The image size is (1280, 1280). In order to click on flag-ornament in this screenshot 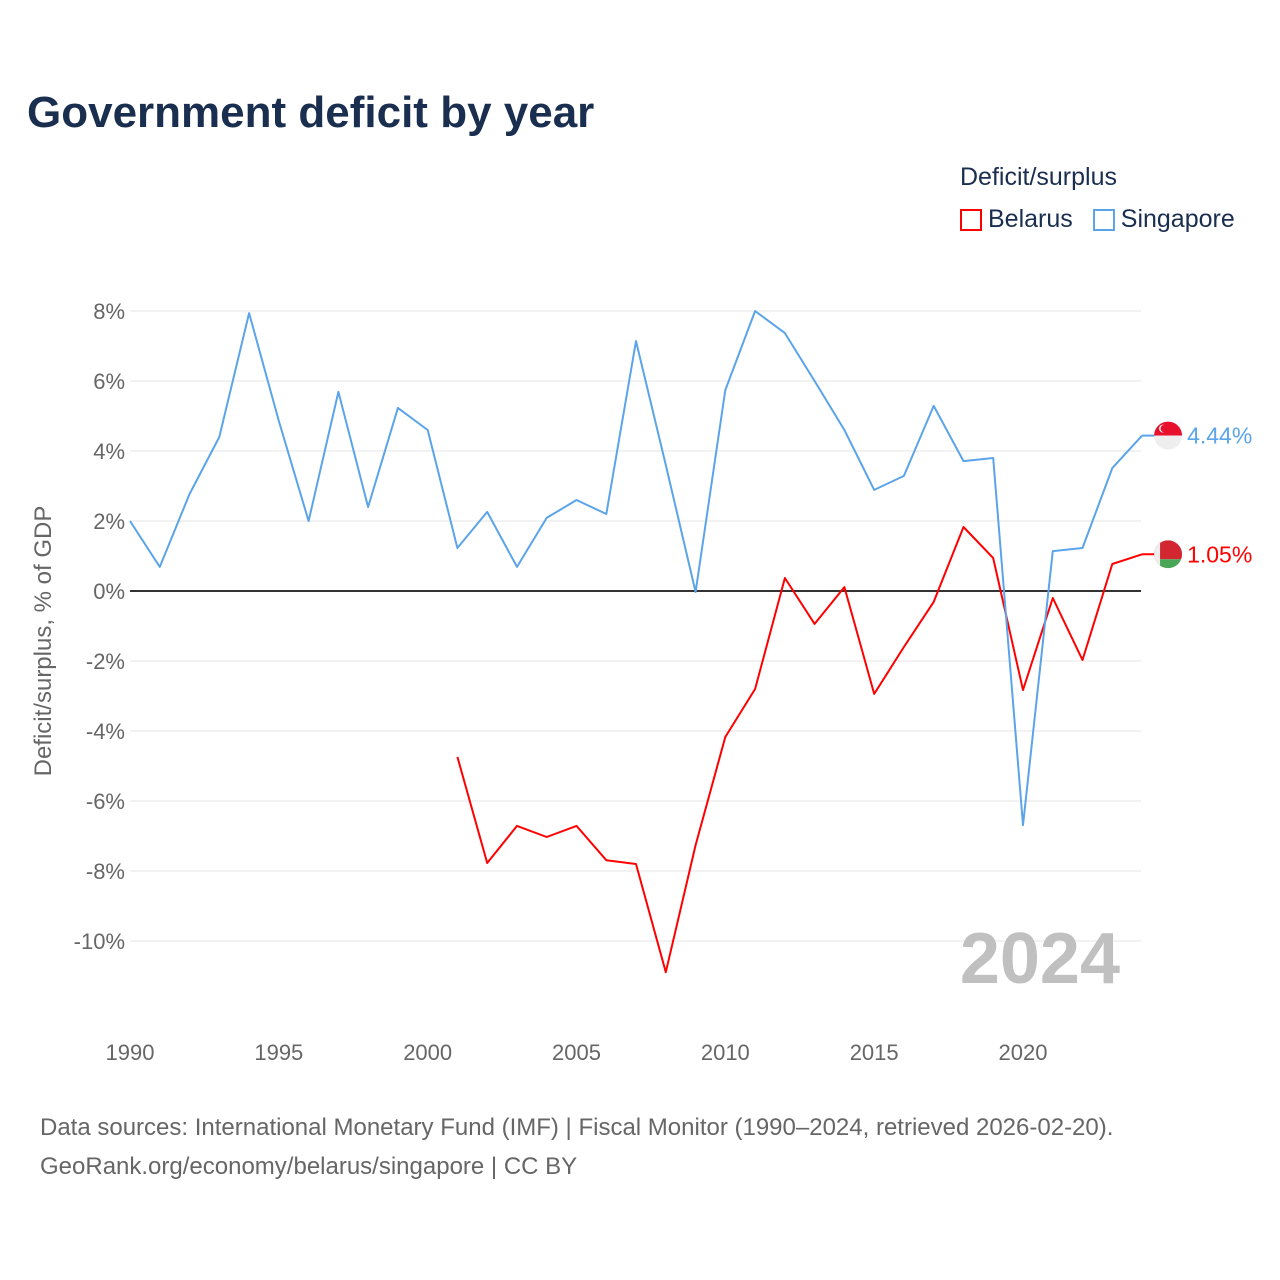, I will do `click(1157, 554)`.